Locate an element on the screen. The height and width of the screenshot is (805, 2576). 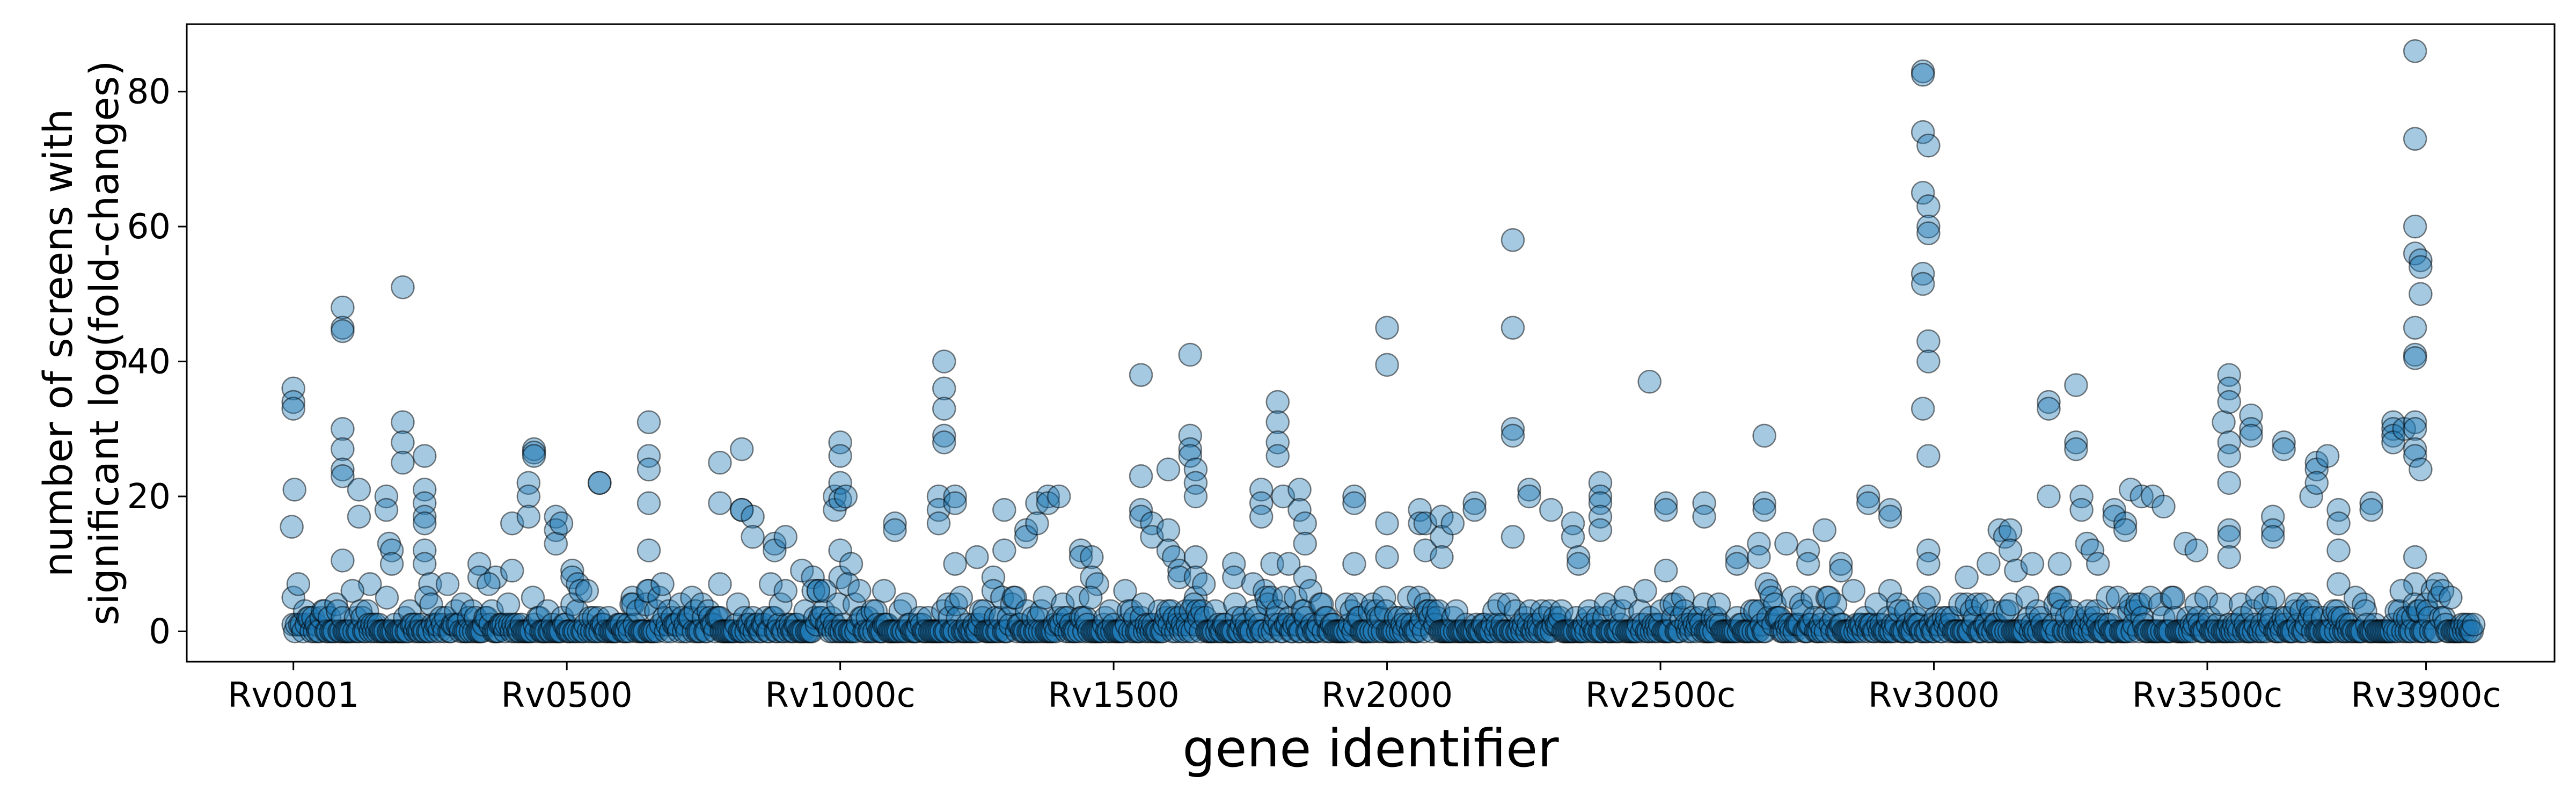
x-tick-label: Rv0500 is located at coordinates (567, 695).